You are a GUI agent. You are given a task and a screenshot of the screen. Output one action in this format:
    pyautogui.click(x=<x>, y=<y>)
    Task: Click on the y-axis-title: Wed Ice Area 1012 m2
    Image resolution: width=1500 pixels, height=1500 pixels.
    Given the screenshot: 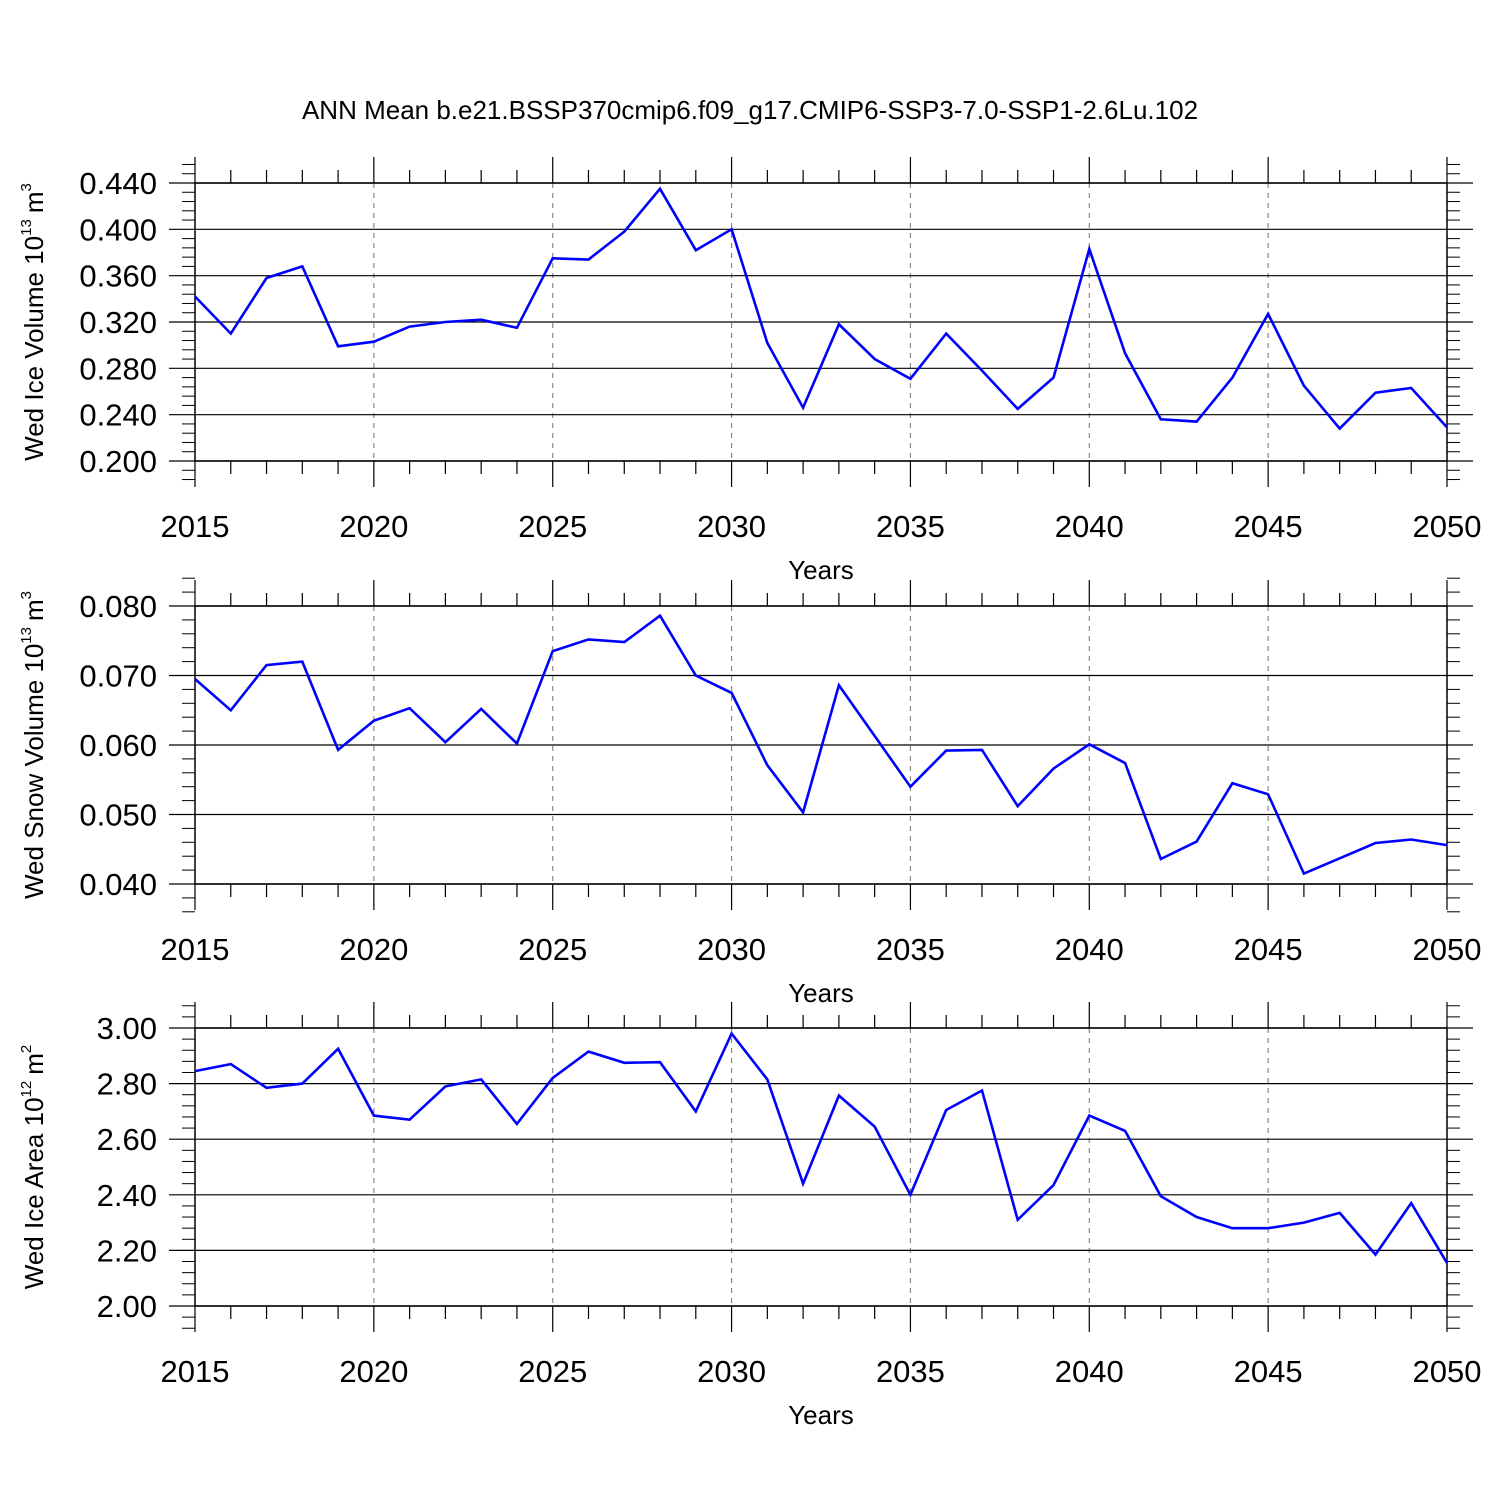 What is the action you would take?
    pyautogui.click(x=33, y=1167)
    